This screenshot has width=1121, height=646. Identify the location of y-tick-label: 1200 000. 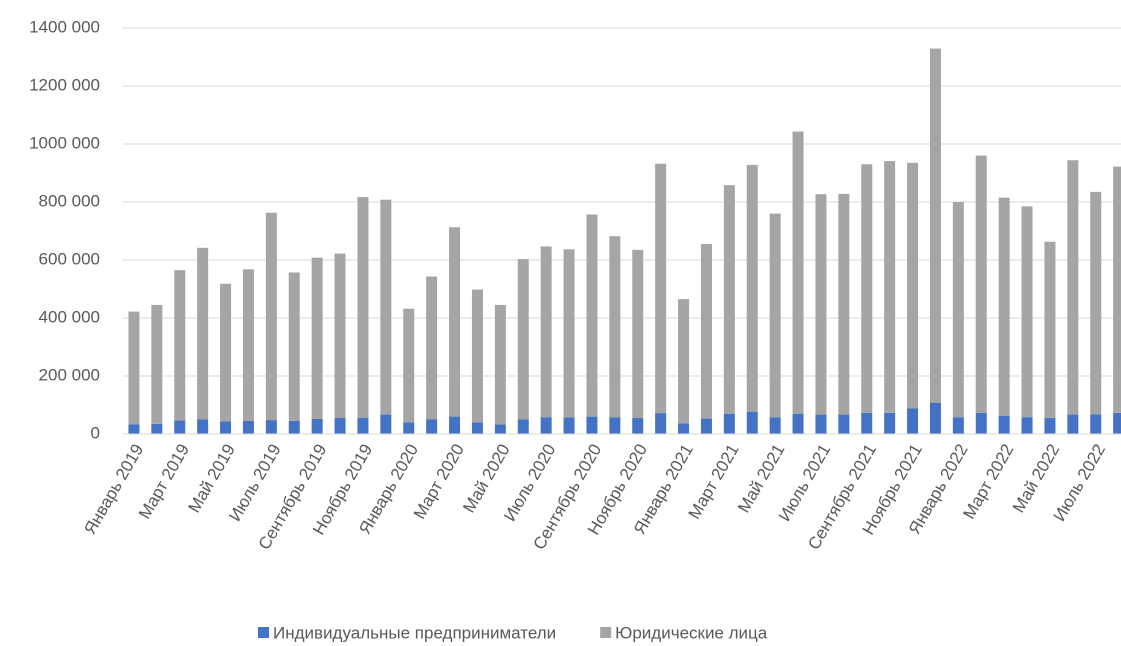
(64, 84).